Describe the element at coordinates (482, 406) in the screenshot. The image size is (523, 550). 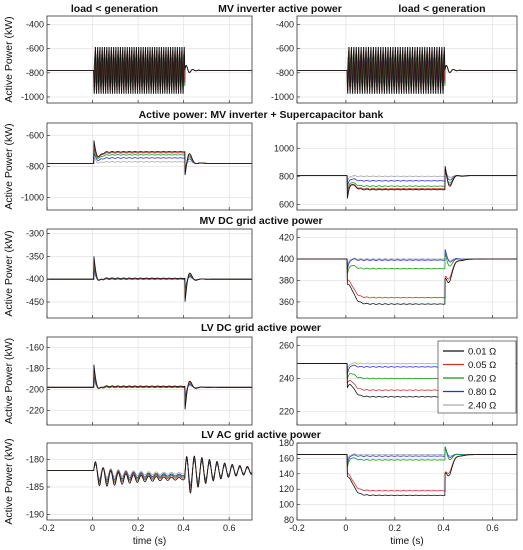
I see `legend-entry: 2.40 Ω` at that location.